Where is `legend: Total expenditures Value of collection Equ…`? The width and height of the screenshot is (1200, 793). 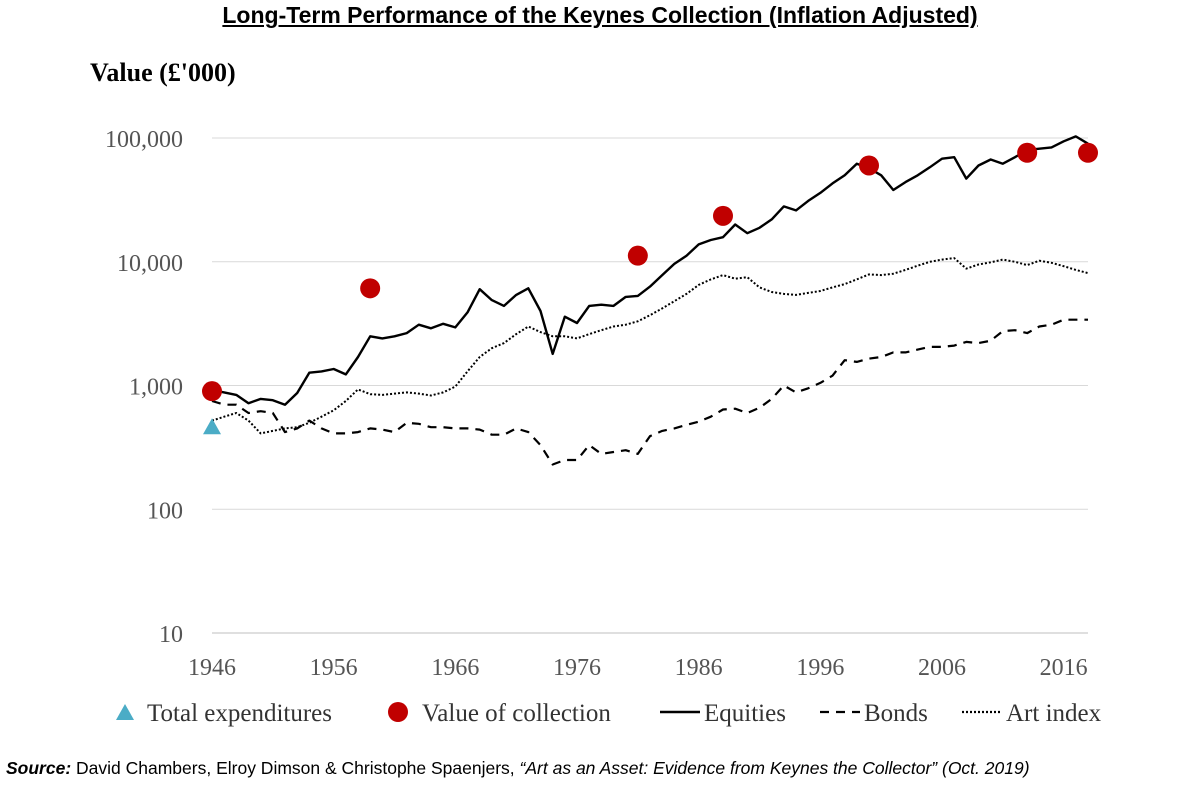
legend: Total expenditures Value of collection Equ… is located at coordinates (609, 713).